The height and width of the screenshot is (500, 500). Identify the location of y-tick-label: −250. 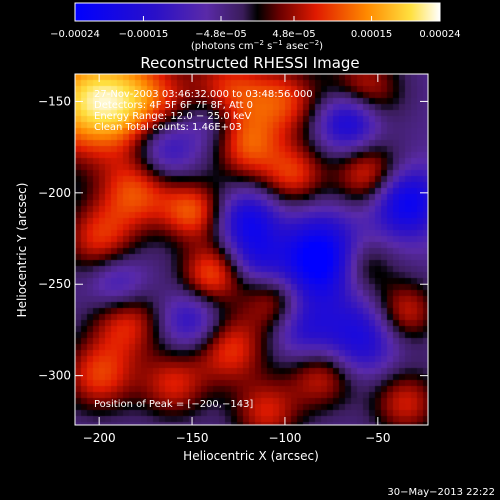
(54, 284).